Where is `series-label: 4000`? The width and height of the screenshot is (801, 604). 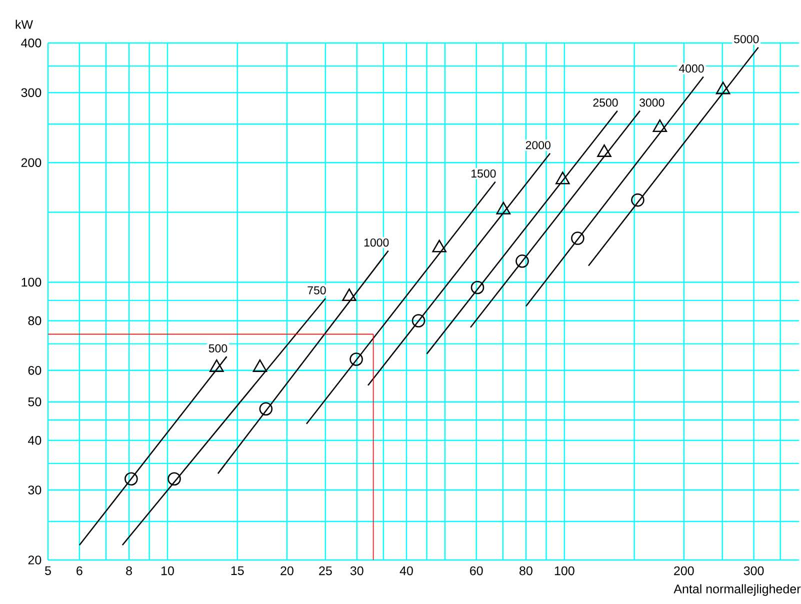
series-label: 4000 is located at coordinates (691, 68).